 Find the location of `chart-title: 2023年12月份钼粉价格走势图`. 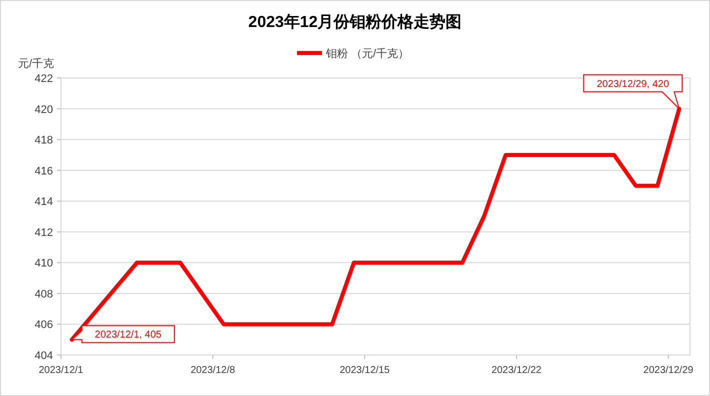

chart-title: 2023年12月份钼粉价格走势图 is located at coordinates (355, 22).